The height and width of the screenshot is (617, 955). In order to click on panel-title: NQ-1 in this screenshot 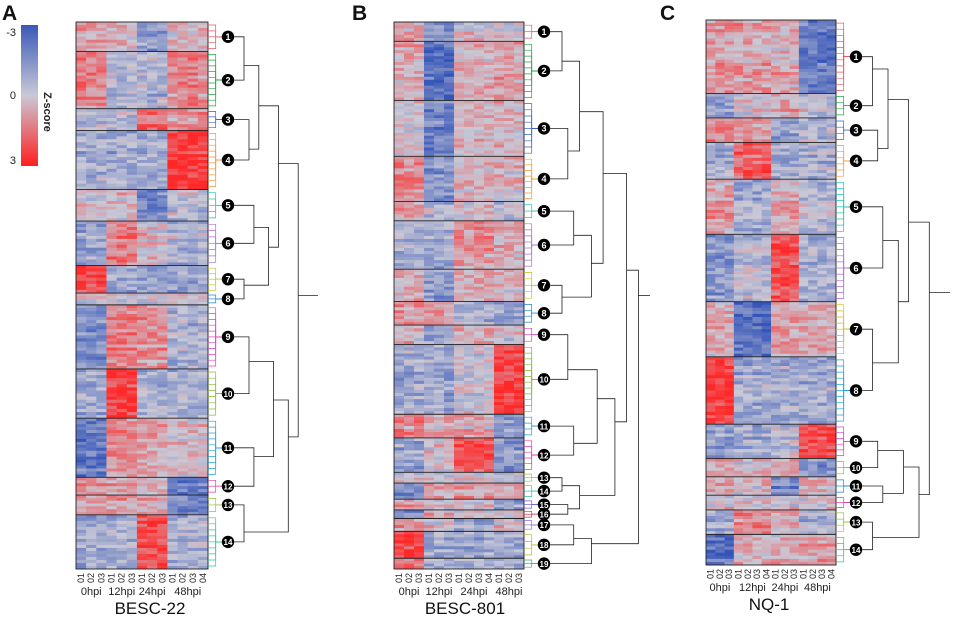, I will do `click(769, 604)`.